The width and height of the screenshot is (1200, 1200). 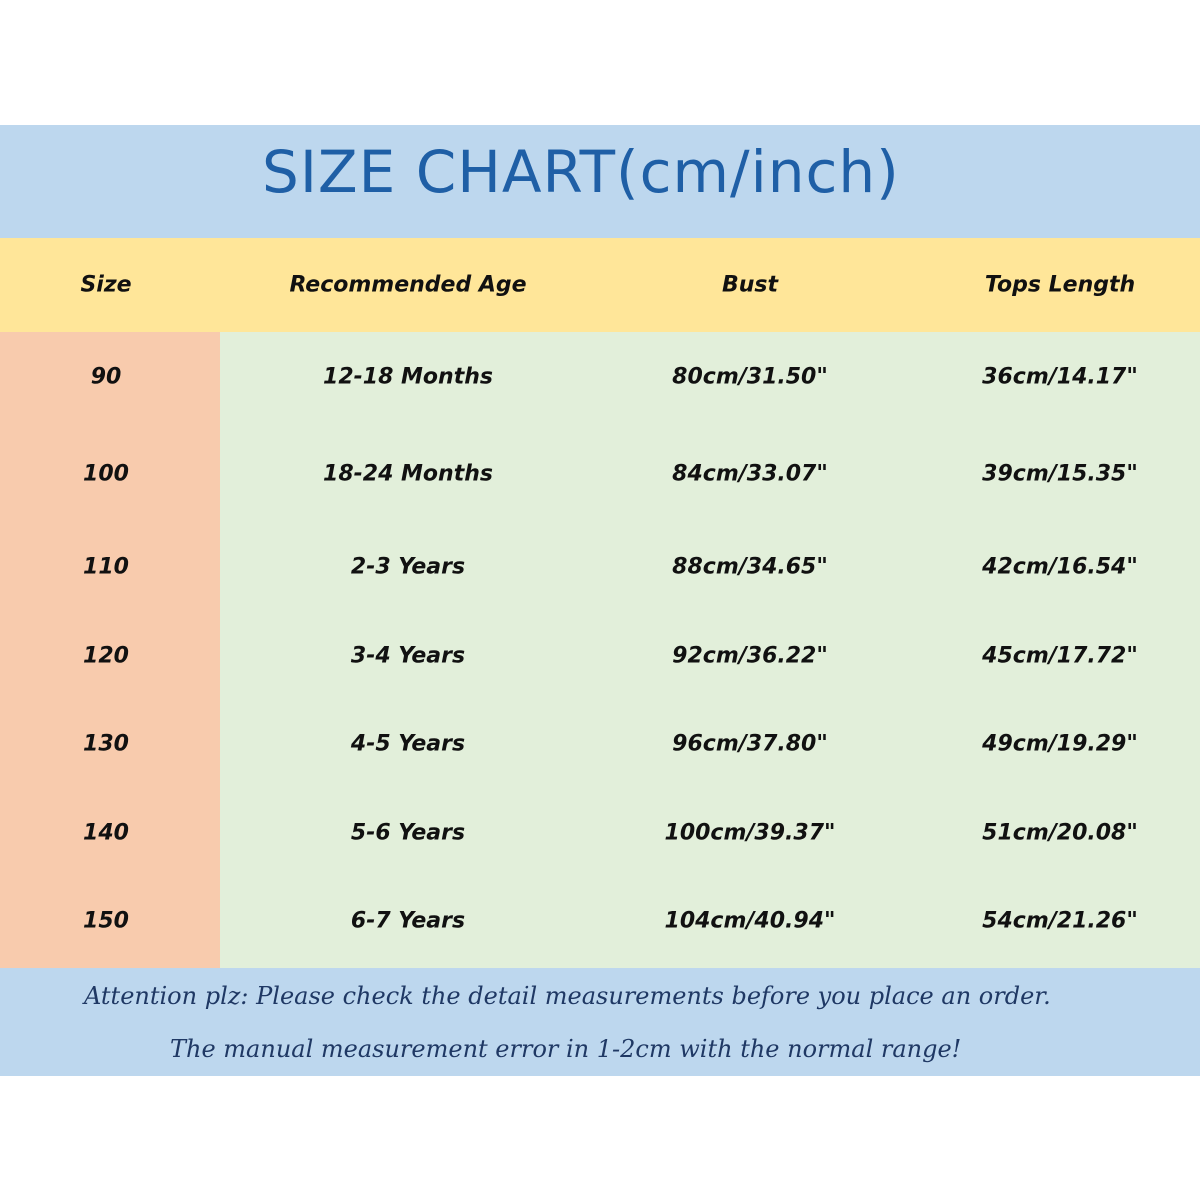 What do you see at coordinates (106, 744) in the screenshot?
I see `table-cell: 130` at bounding box center [106, 744].